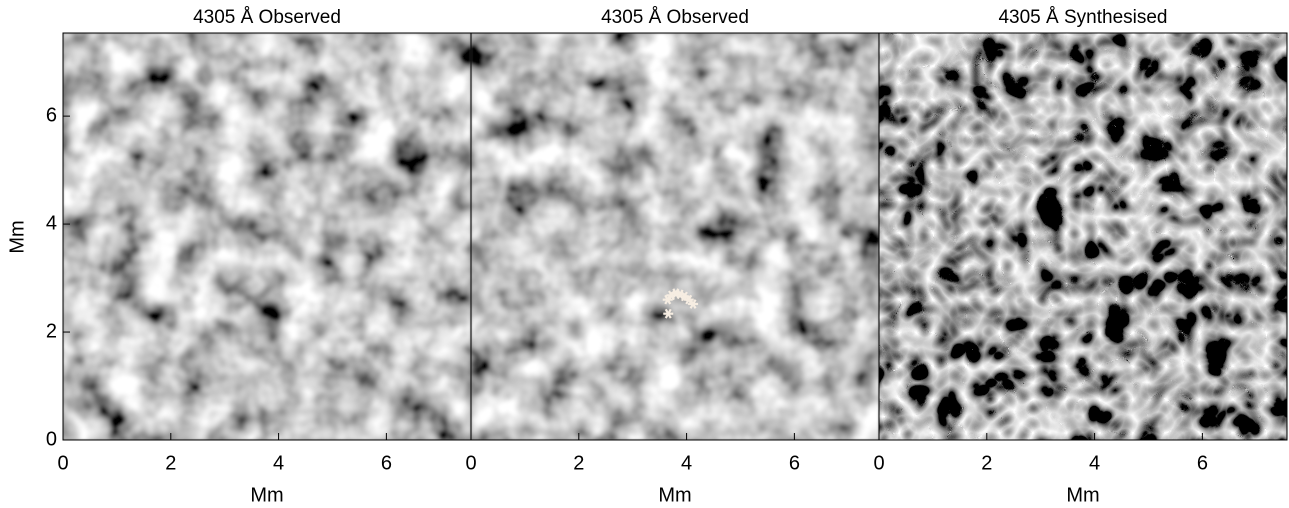 The image size is (1289, 508). I want to click on y-tick-label: 0, so click(51, 439).